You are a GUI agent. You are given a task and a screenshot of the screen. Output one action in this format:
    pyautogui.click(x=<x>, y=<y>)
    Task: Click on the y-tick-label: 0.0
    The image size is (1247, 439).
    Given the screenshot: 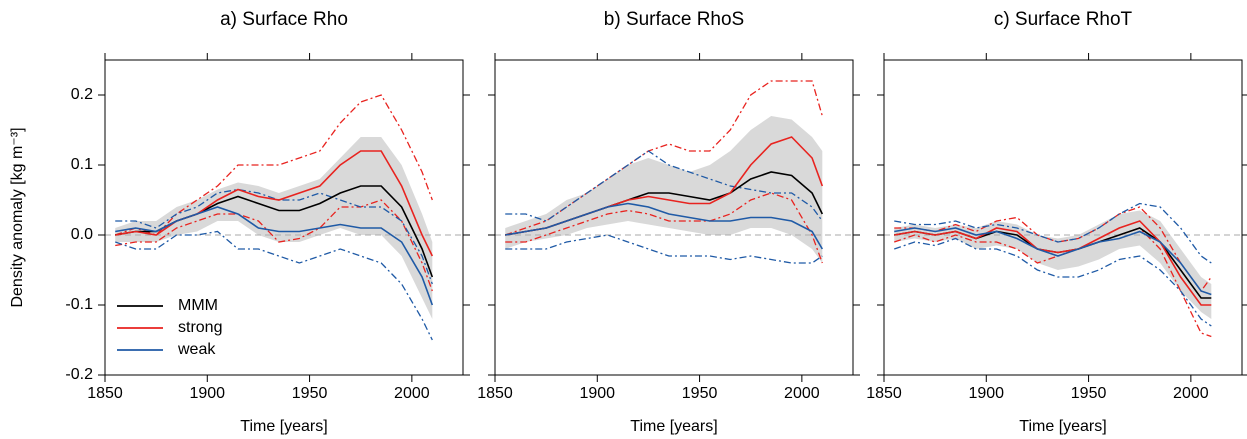 What is the action you would take?
    pyautogui.click(x=82, y=234)
    